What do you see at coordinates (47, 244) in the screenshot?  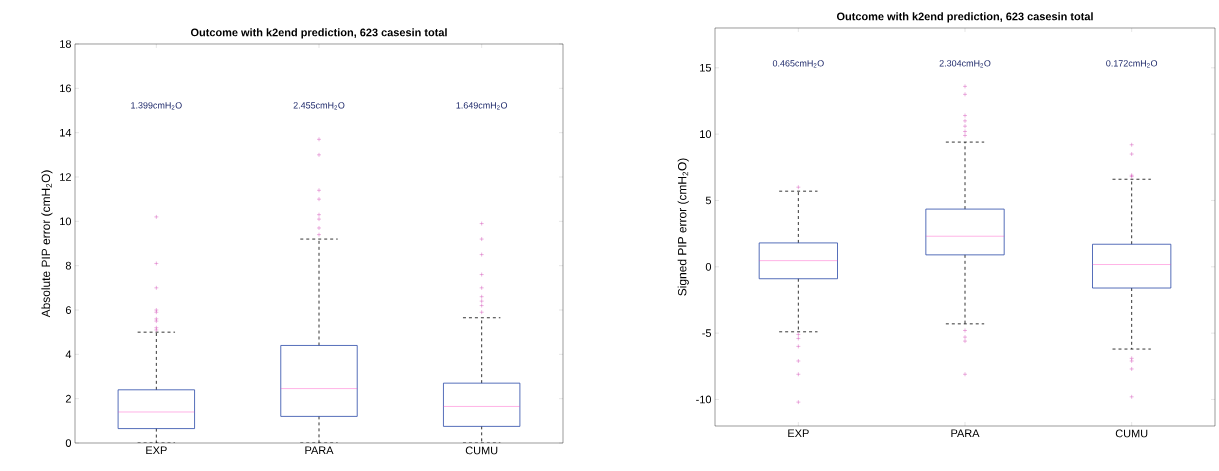 I see `y-axis-title: Absolute PIP error (cmH$_{2}$O)` at bounding box center [47, 244].